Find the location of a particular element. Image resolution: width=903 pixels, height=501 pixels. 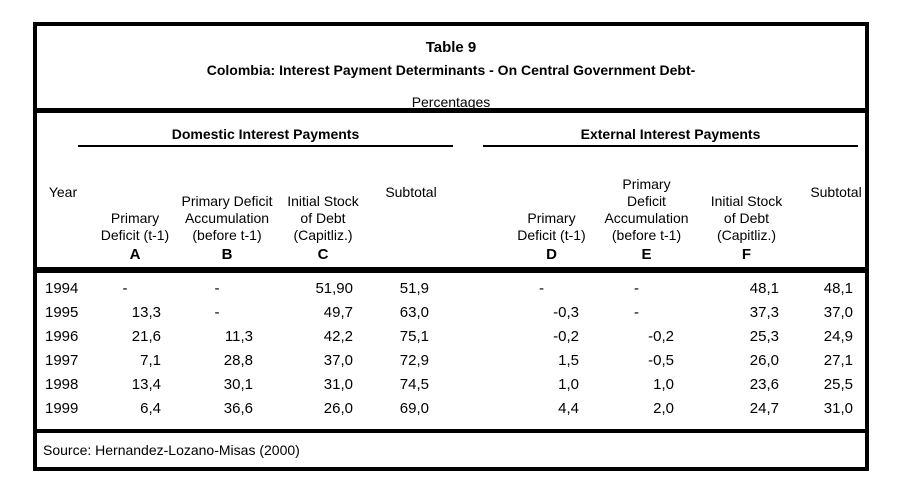

cell-subtotal-domestic: 69,0 is located at coordinates (414, 408).